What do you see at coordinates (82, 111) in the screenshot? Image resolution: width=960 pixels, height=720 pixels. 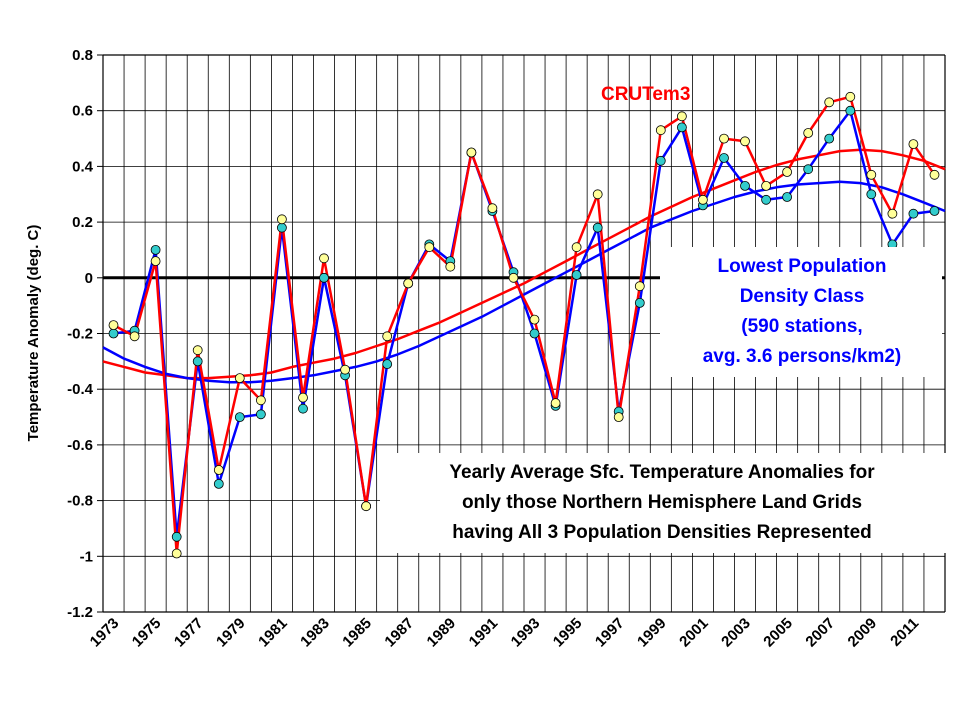 I see `y-tick-label: 0.6` at bounding box center [82, 111].